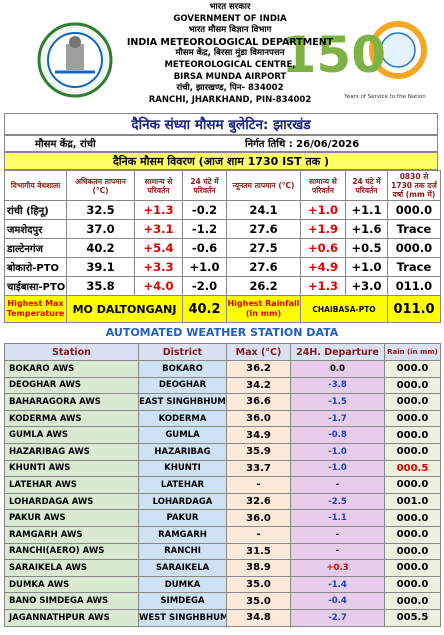 The image size is (444, 635). I want to click on subtitle: दैनिक मौसम विवरण (आज शाम 1730 IST तक ), so click(221, 161).